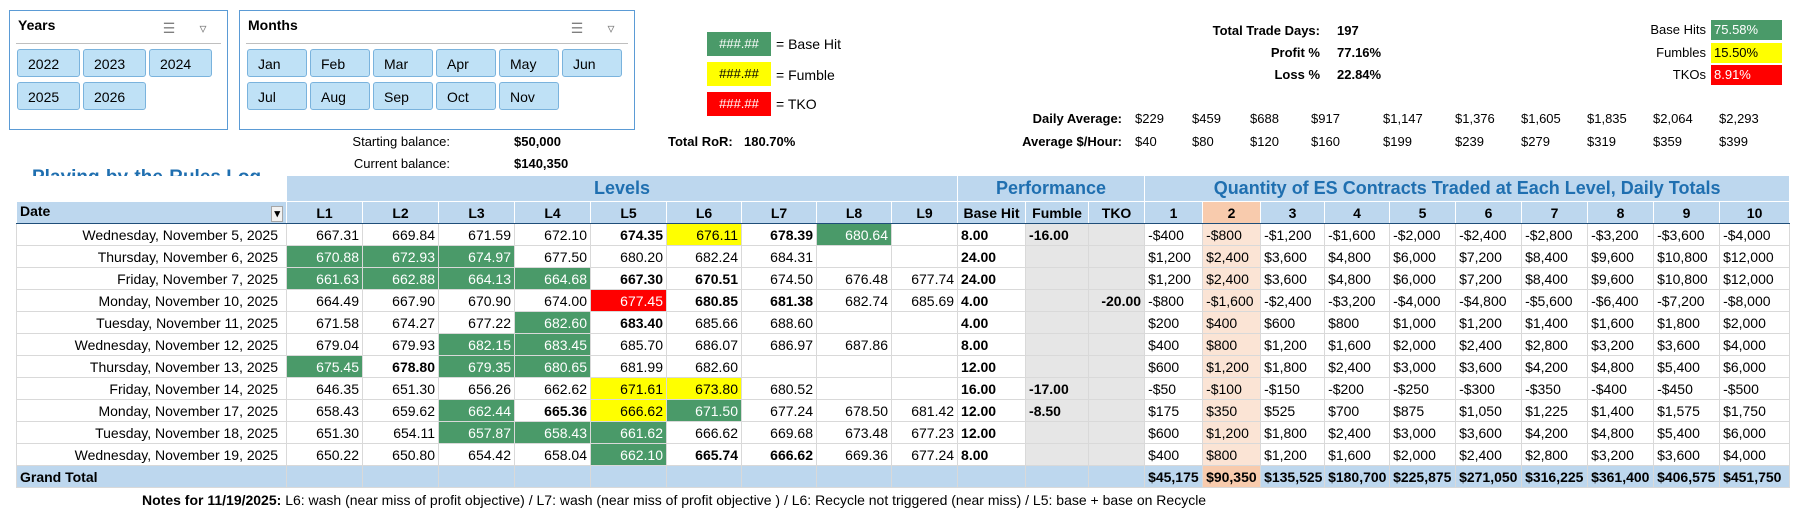 Image resolution: width=1794 pixels, height=520 pixels. Describe the element at coordinates (1072, 141) in the screenshot. I see `avg-per-hour-label: Average $/Hour:` at that location.